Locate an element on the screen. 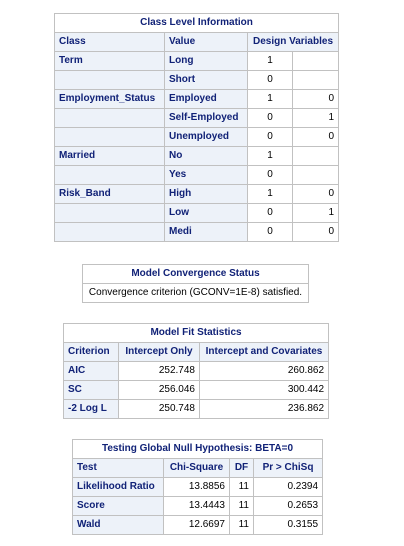 The height and width of the screenshot is (546, 404). intercept-only-cell: 250.748 is located at coordinates (159, 409).